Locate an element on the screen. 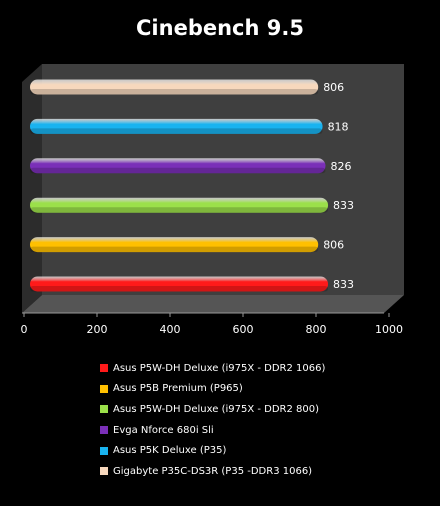 Image resolution: width=440 pixels, height=506 pixels. chart-title: Cinebench 9.5 is located at coordinates (220, 28).